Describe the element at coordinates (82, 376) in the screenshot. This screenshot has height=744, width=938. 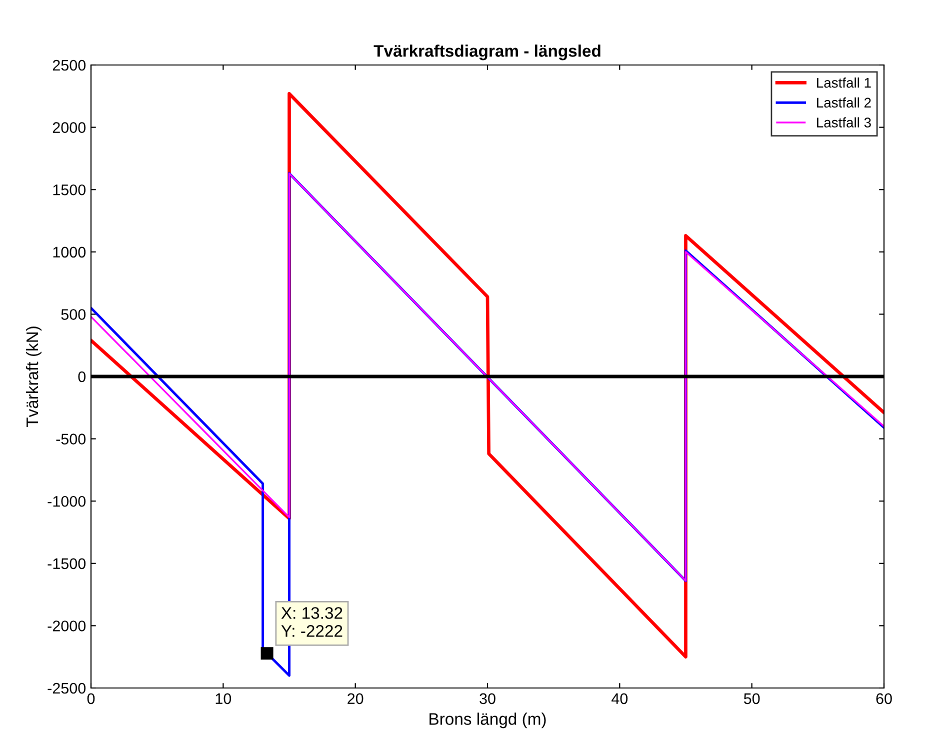
I see `y-tick-label: 0` at that location.